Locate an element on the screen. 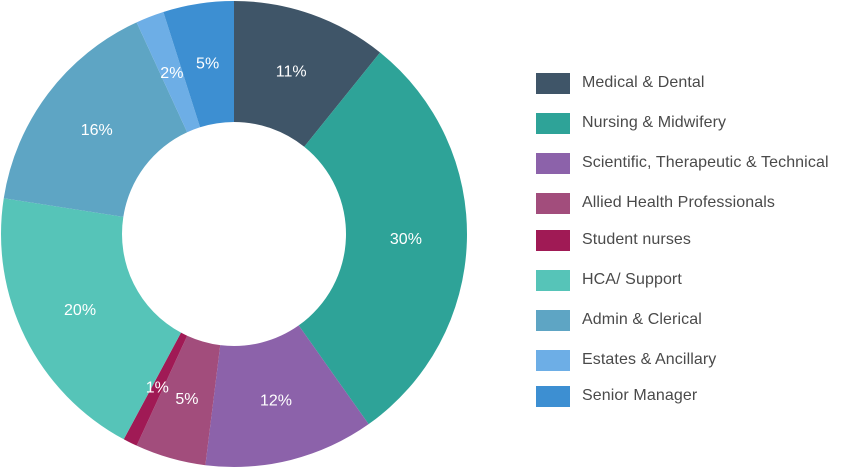 Image resolution: width=850 pixels, height=468 pixels. slice-label-estates-ancillary: 2% is located at coordinates (171, 73).